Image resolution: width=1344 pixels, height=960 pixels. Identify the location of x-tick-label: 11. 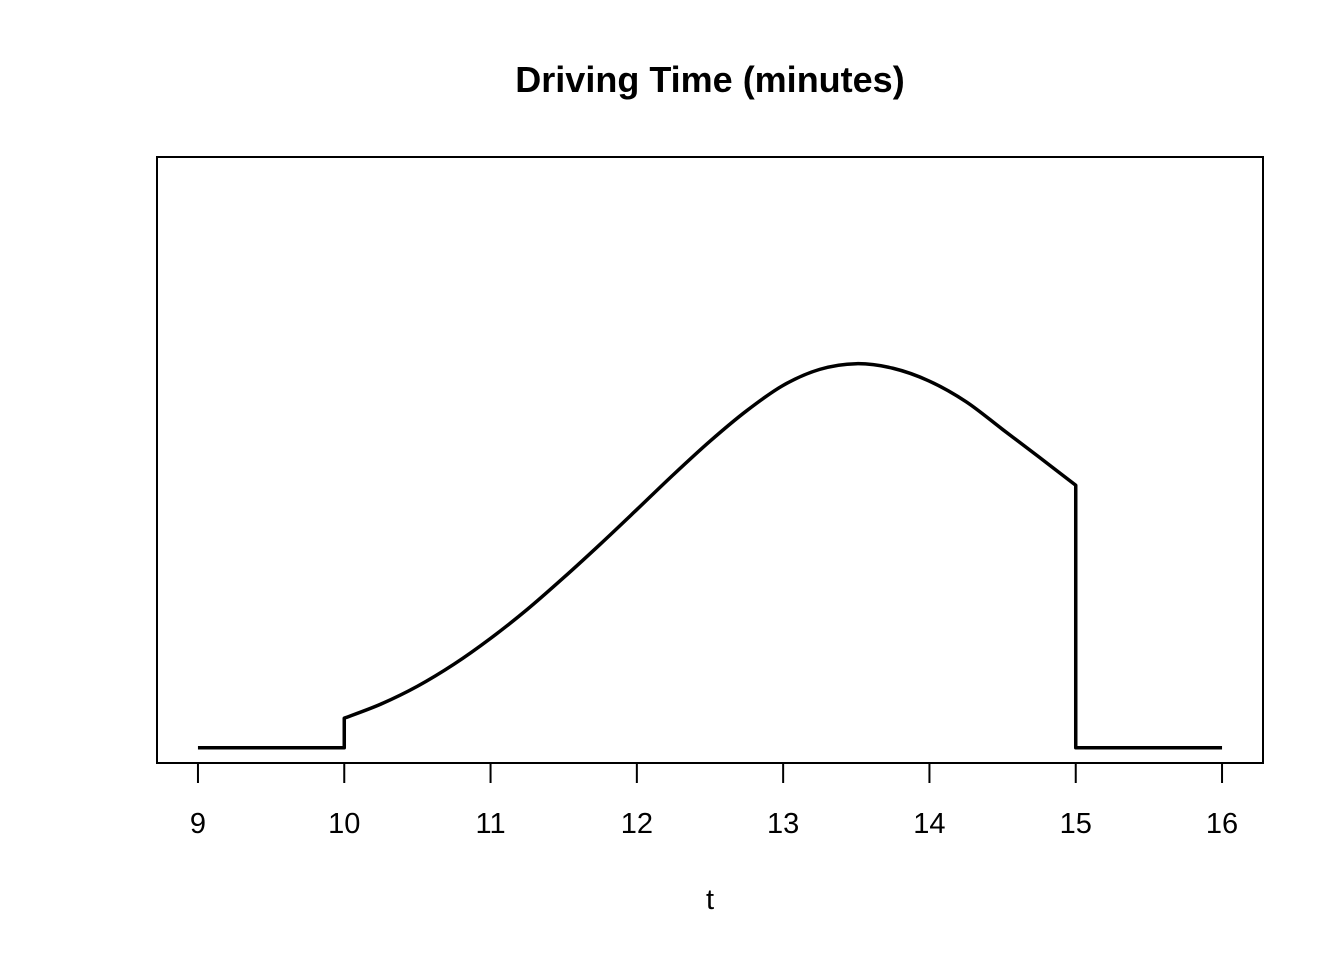
(491, 824).